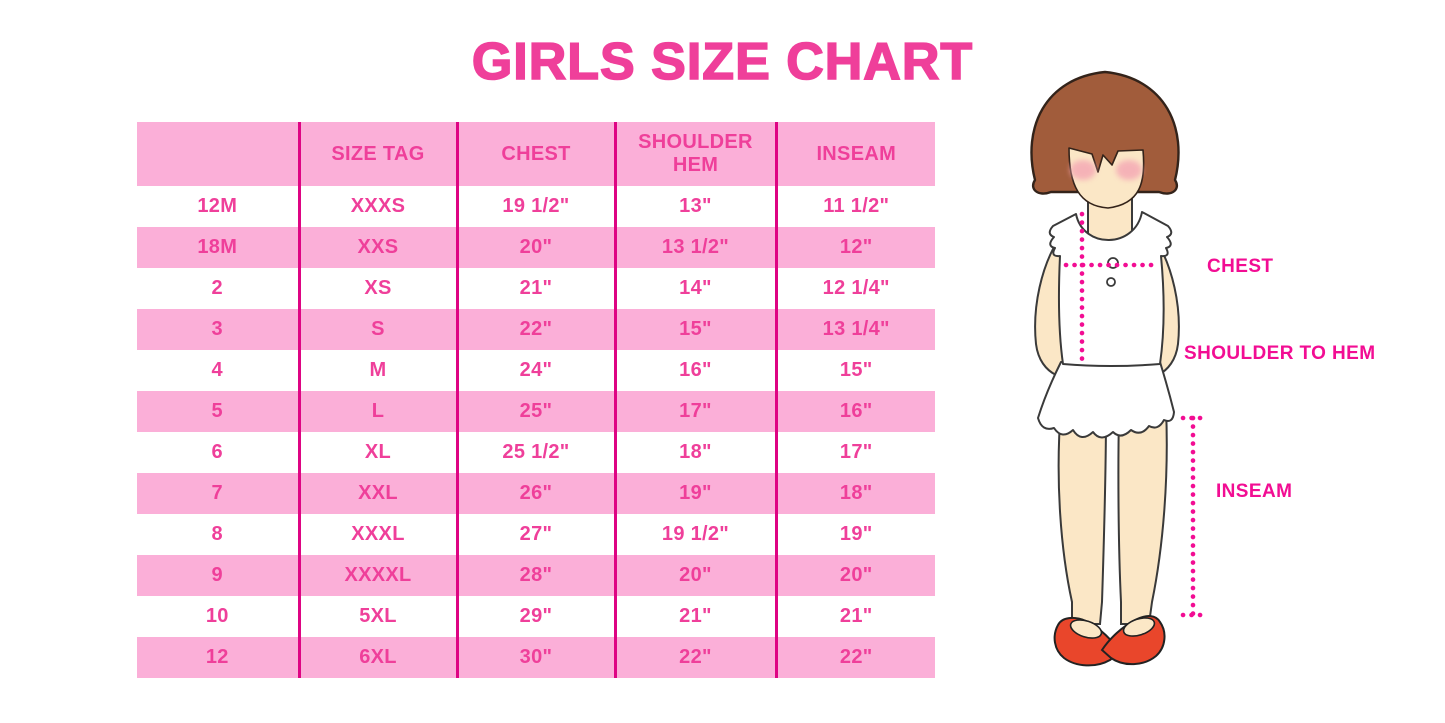 The image size is (1445, 723). I want to click on table-row: 4 M 24" 16" 15", so click(536, 370).